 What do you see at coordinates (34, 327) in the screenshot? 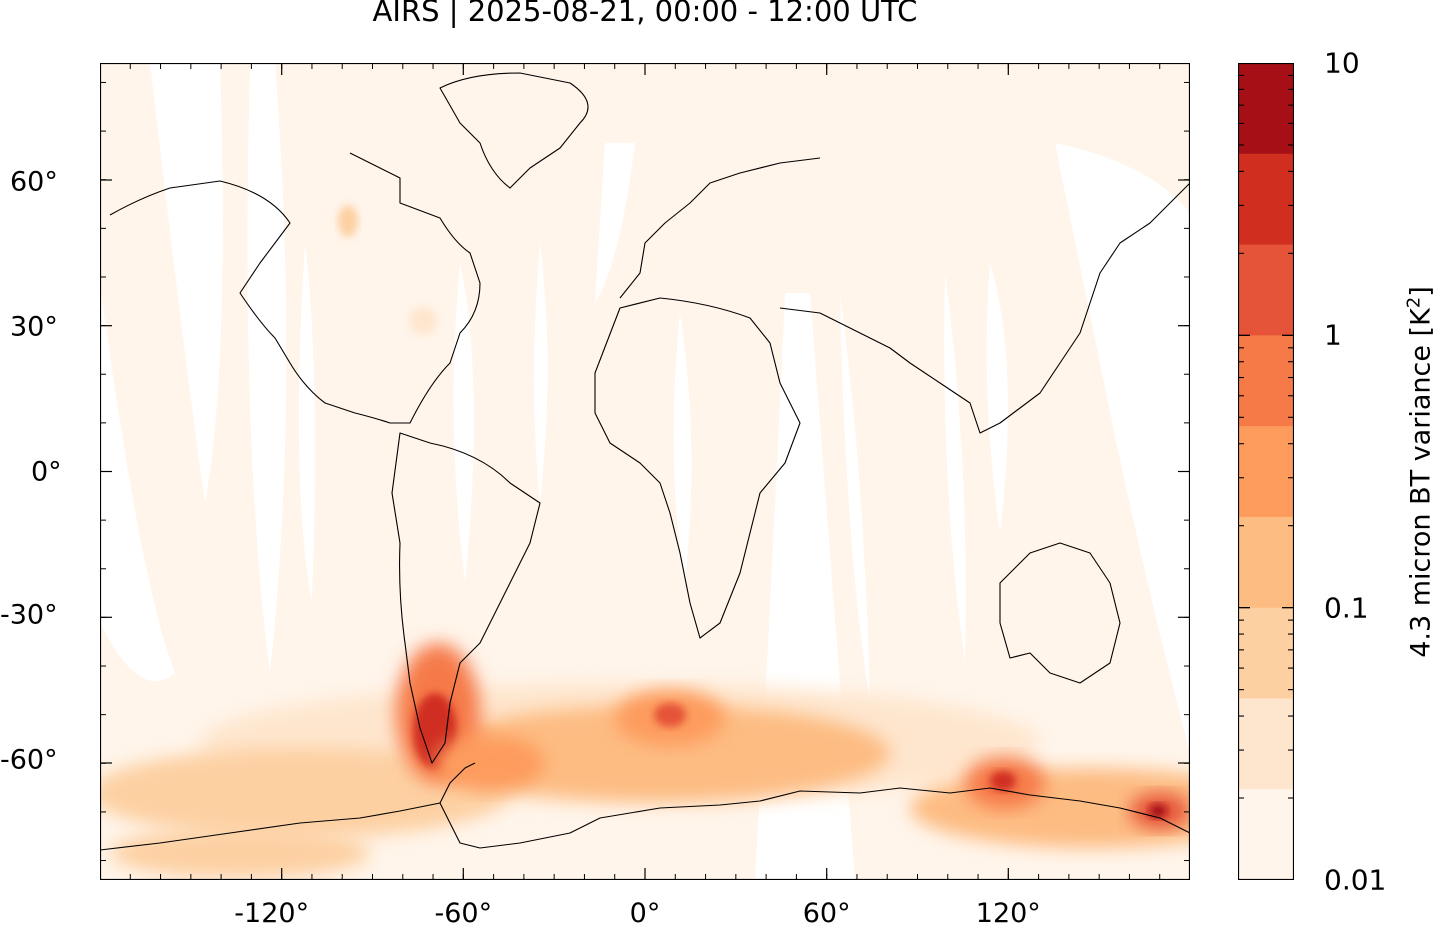
I see `y-tick-label: 30°` at bounding box center [34, 327].